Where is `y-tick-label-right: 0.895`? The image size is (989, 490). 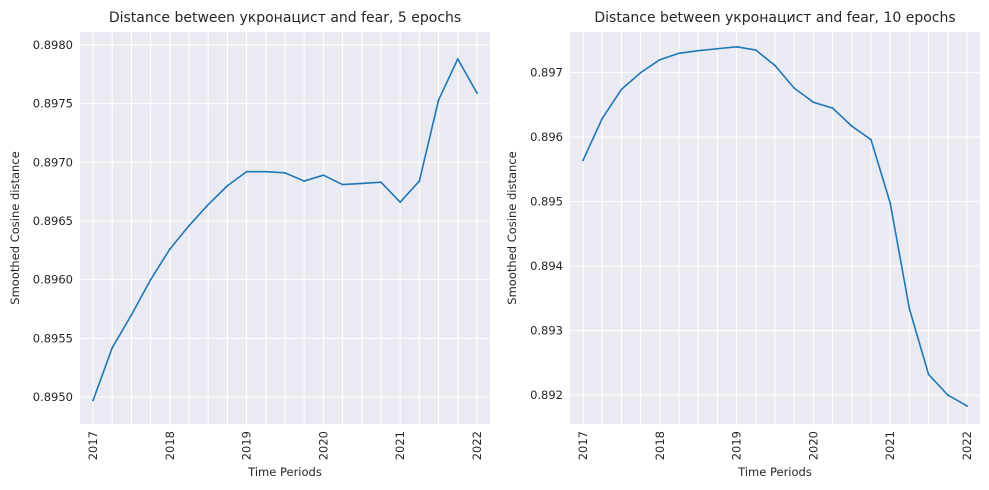
y-tick-label-right: 0.895 is located at coordinates (546, 202).